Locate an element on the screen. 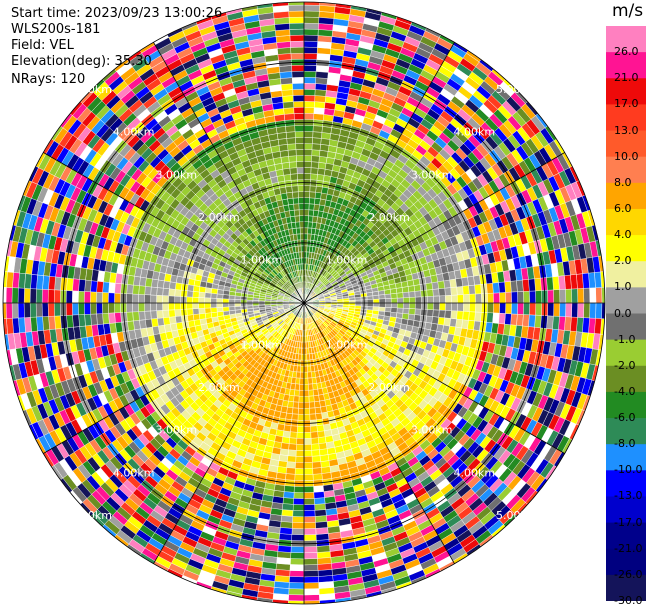 Image resolution: width=647 pixels, height=607 pixels. colorbar-tick-label: -17.0 is located at coordinates (628, 522).